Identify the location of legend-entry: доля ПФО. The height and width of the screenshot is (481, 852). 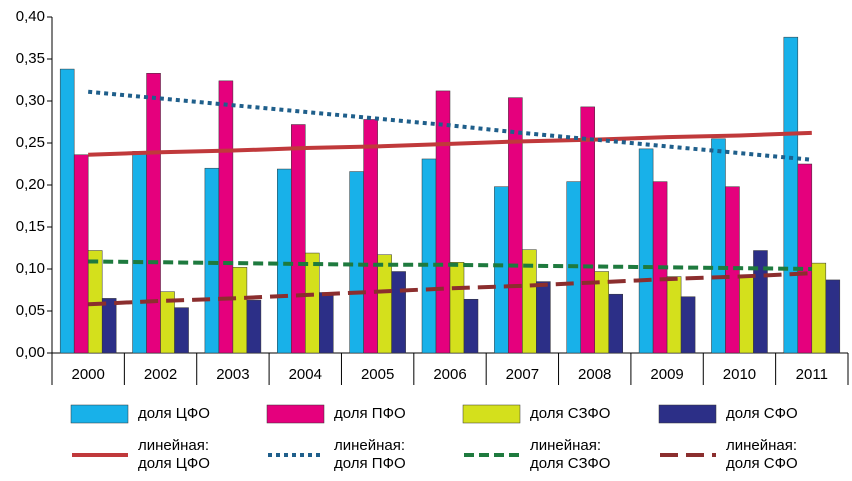
(350, 414).